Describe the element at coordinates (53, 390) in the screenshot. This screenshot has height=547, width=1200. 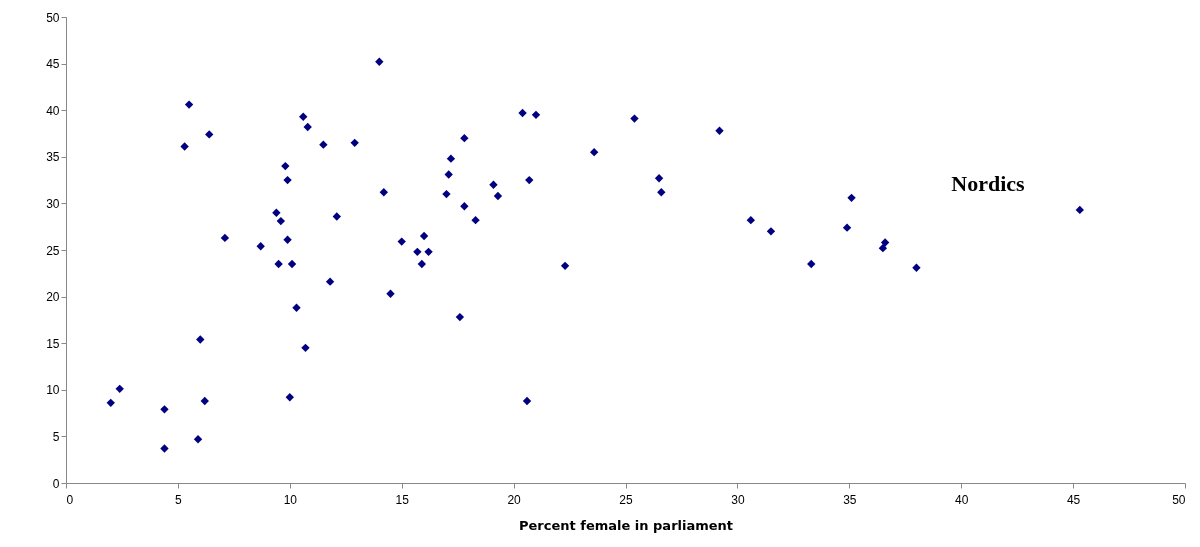
I see `y-tick-label: 10` at that location.